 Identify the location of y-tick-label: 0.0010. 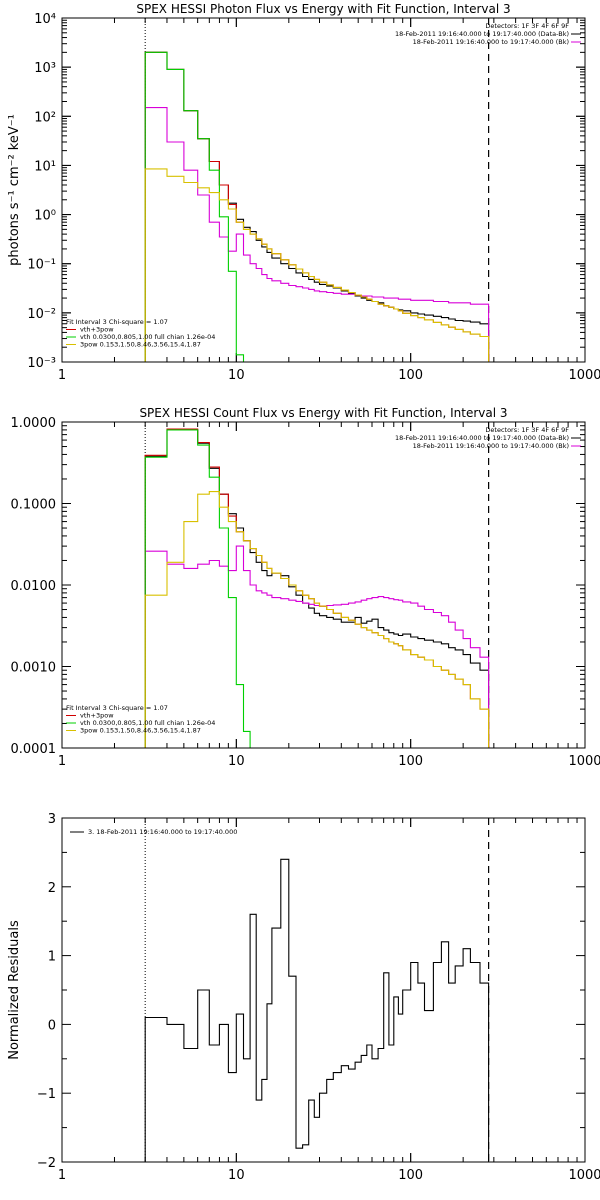
(34, 668).